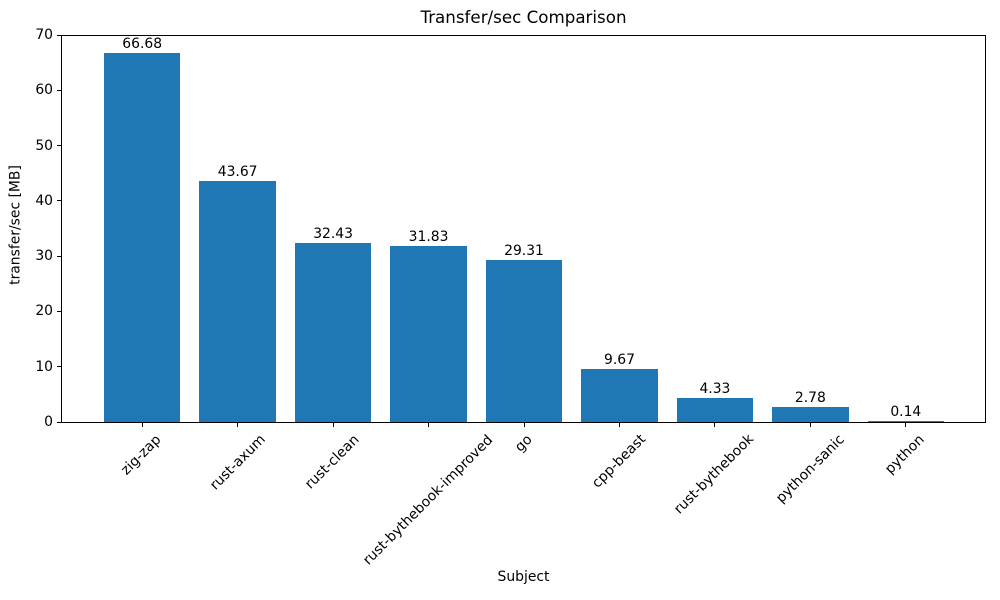  What do you see at coordinates (523, 577) in the screenshot?
I see `x-axis-label: Subject` at bounding box center [523, 577].